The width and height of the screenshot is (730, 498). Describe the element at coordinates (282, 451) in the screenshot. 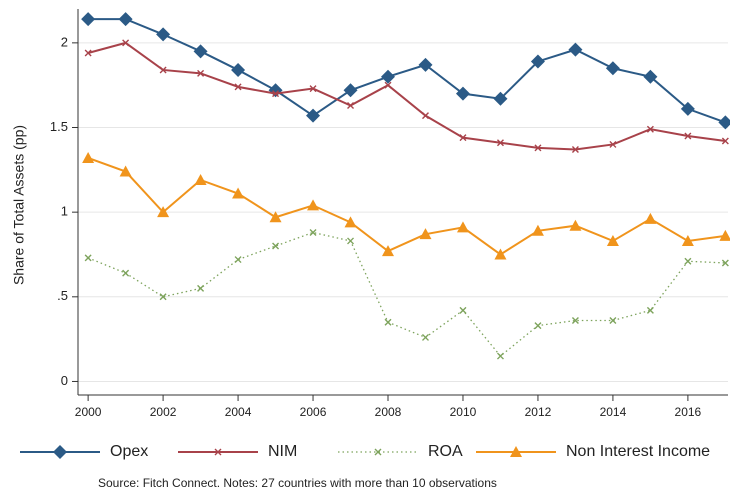

I see `legend-label: NIM` at that location.